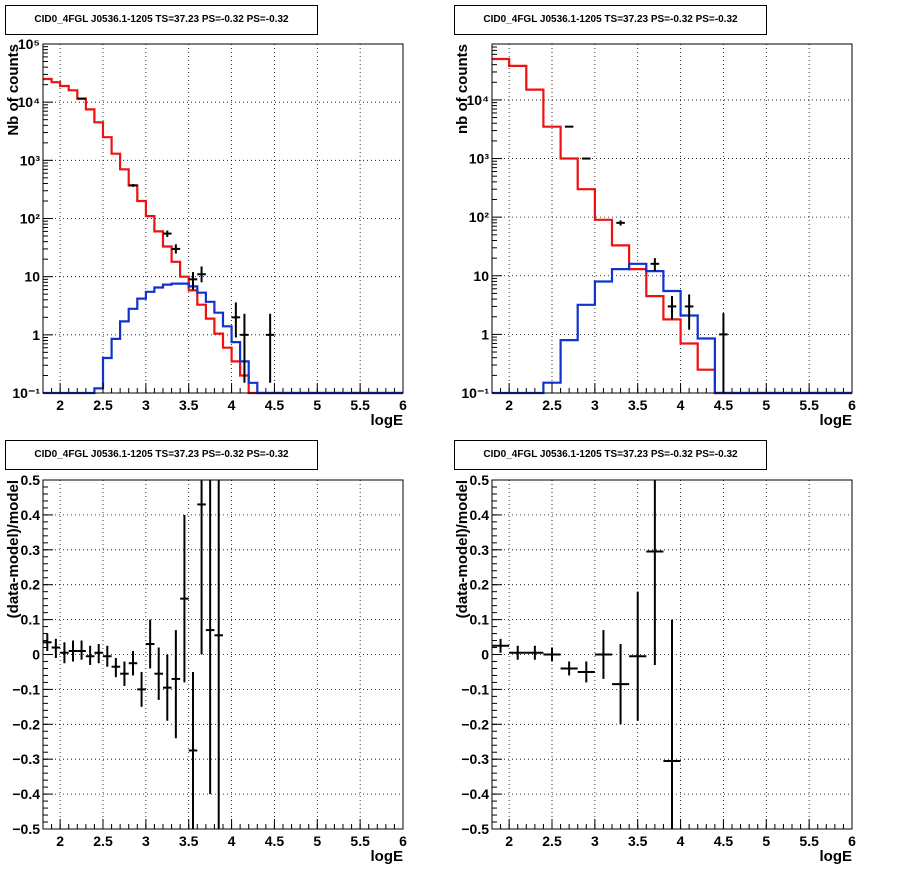 This screenshot has height=875, width=898. What do you see at coordinates (13, 90) in the screenshot?
I see `y-axis-label: Nb of counts` at bounding box center [13, 90].